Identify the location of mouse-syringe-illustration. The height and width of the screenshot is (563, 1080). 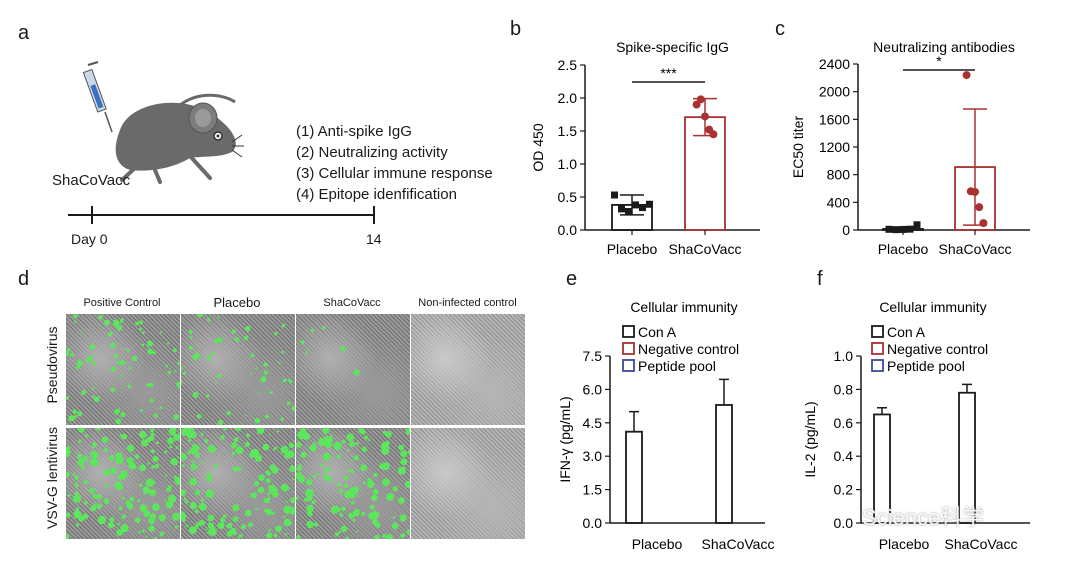
(163, 122).